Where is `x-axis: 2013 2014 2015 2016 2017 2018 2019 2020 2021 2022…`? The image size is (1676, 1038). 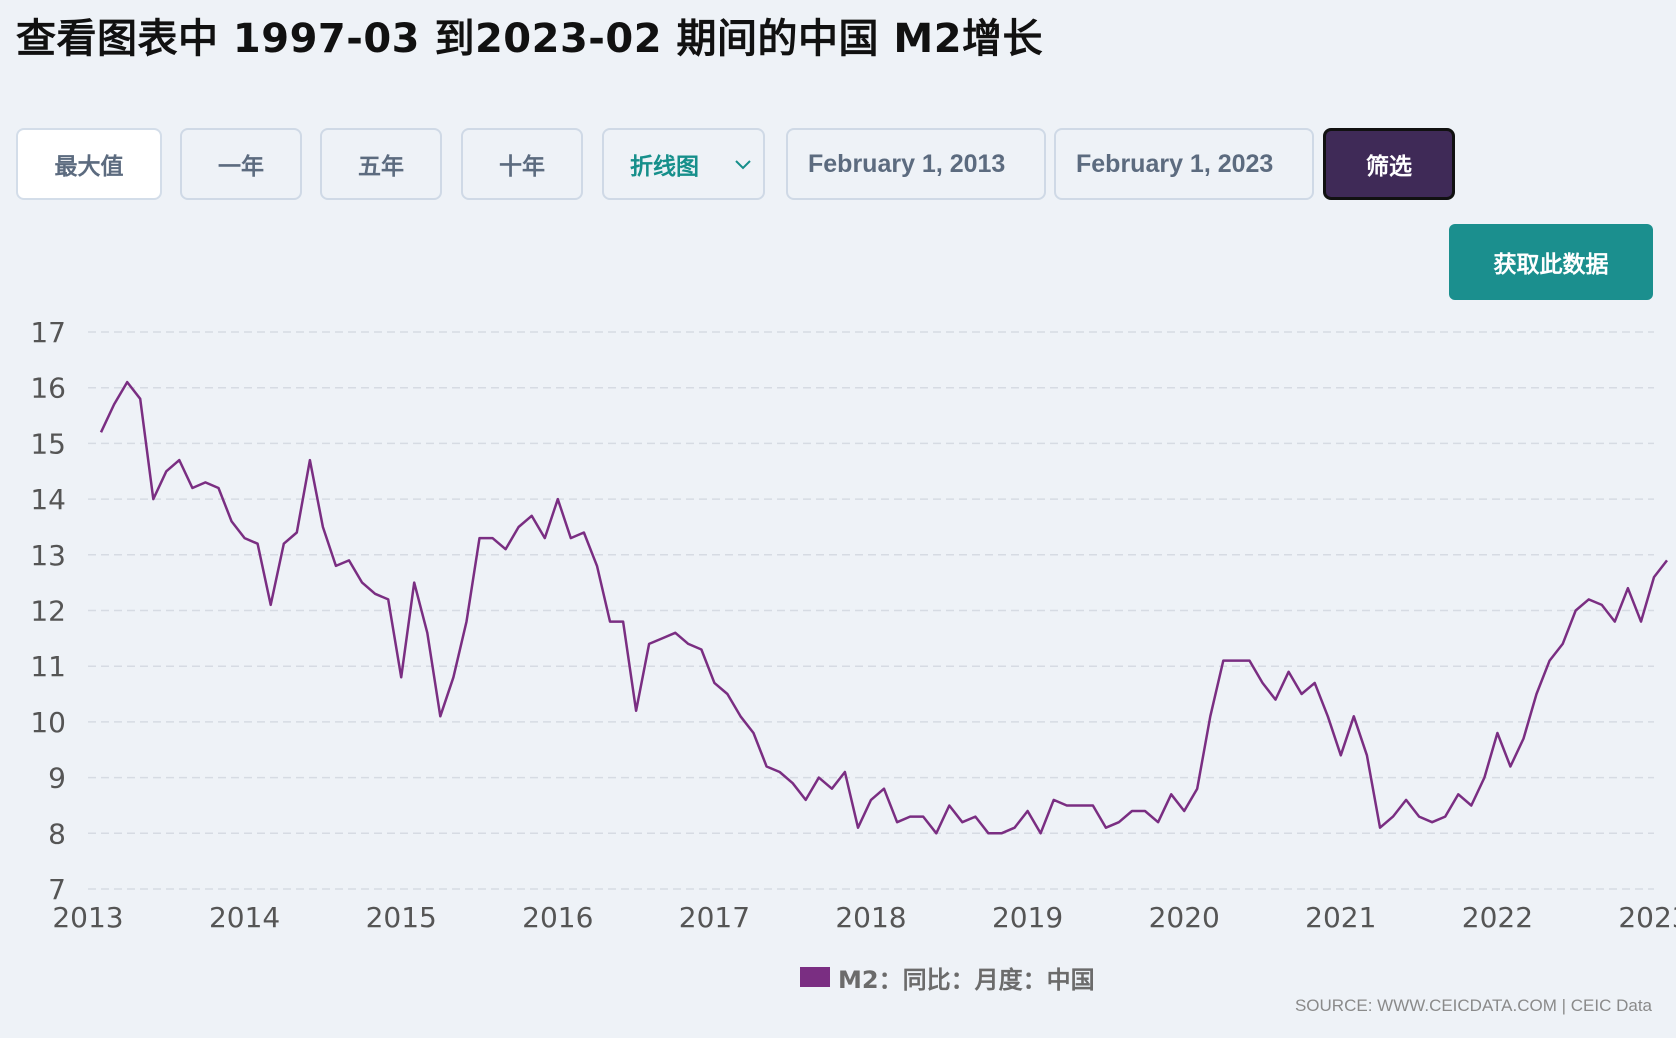 x-axis: 2013 2014 2015 2016 2017 2018 2019 2020 2021 2022… is located at coordinates (864, 917).